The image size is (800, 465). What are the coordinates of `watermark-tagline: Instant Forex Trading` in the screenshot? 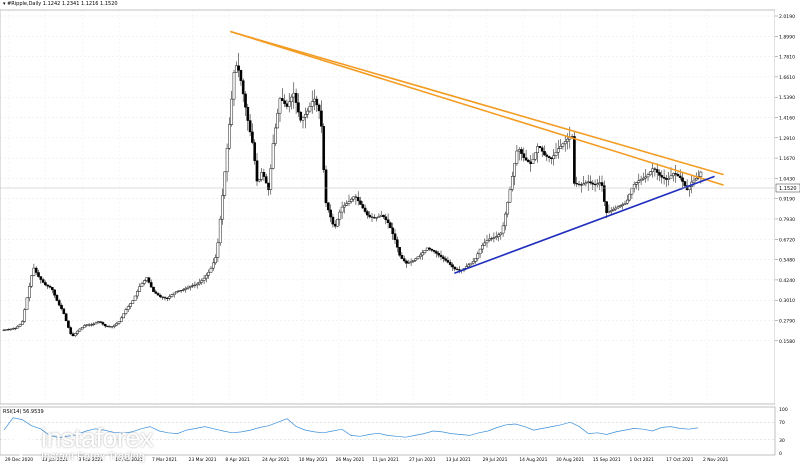 It's located at (93, 457).